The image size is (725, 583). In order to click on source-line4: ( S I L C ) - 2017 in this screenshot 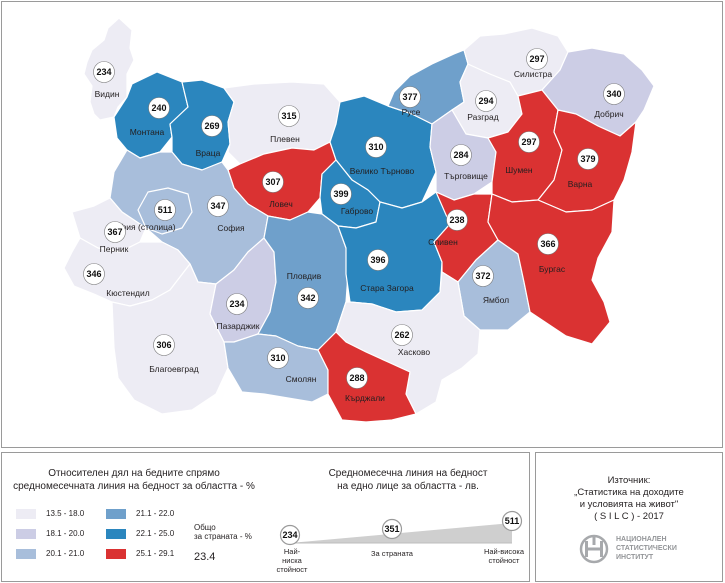, I will do `click(629, 516)`.